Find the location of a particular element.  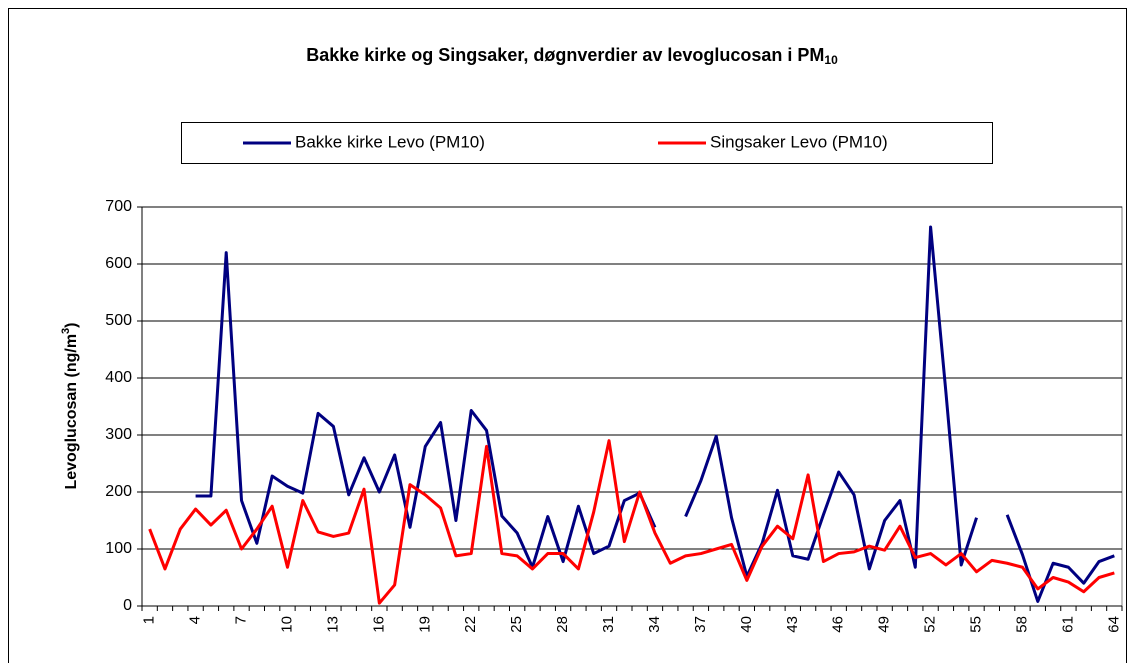

y-tick-label: 100 is located at coordinates (118, 548).